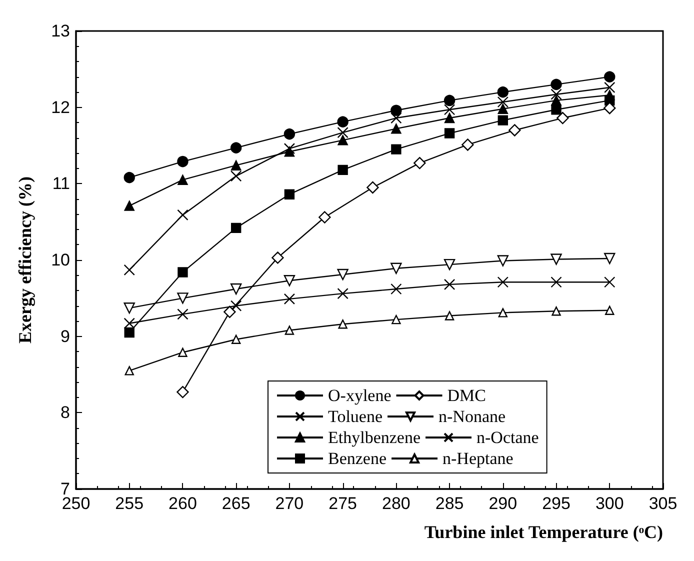 The width and height of the screenshot is (694, 561). Describe the element at coordinates (129, 503) in the screenshot. I see `x-tick-label: 255` at that location.